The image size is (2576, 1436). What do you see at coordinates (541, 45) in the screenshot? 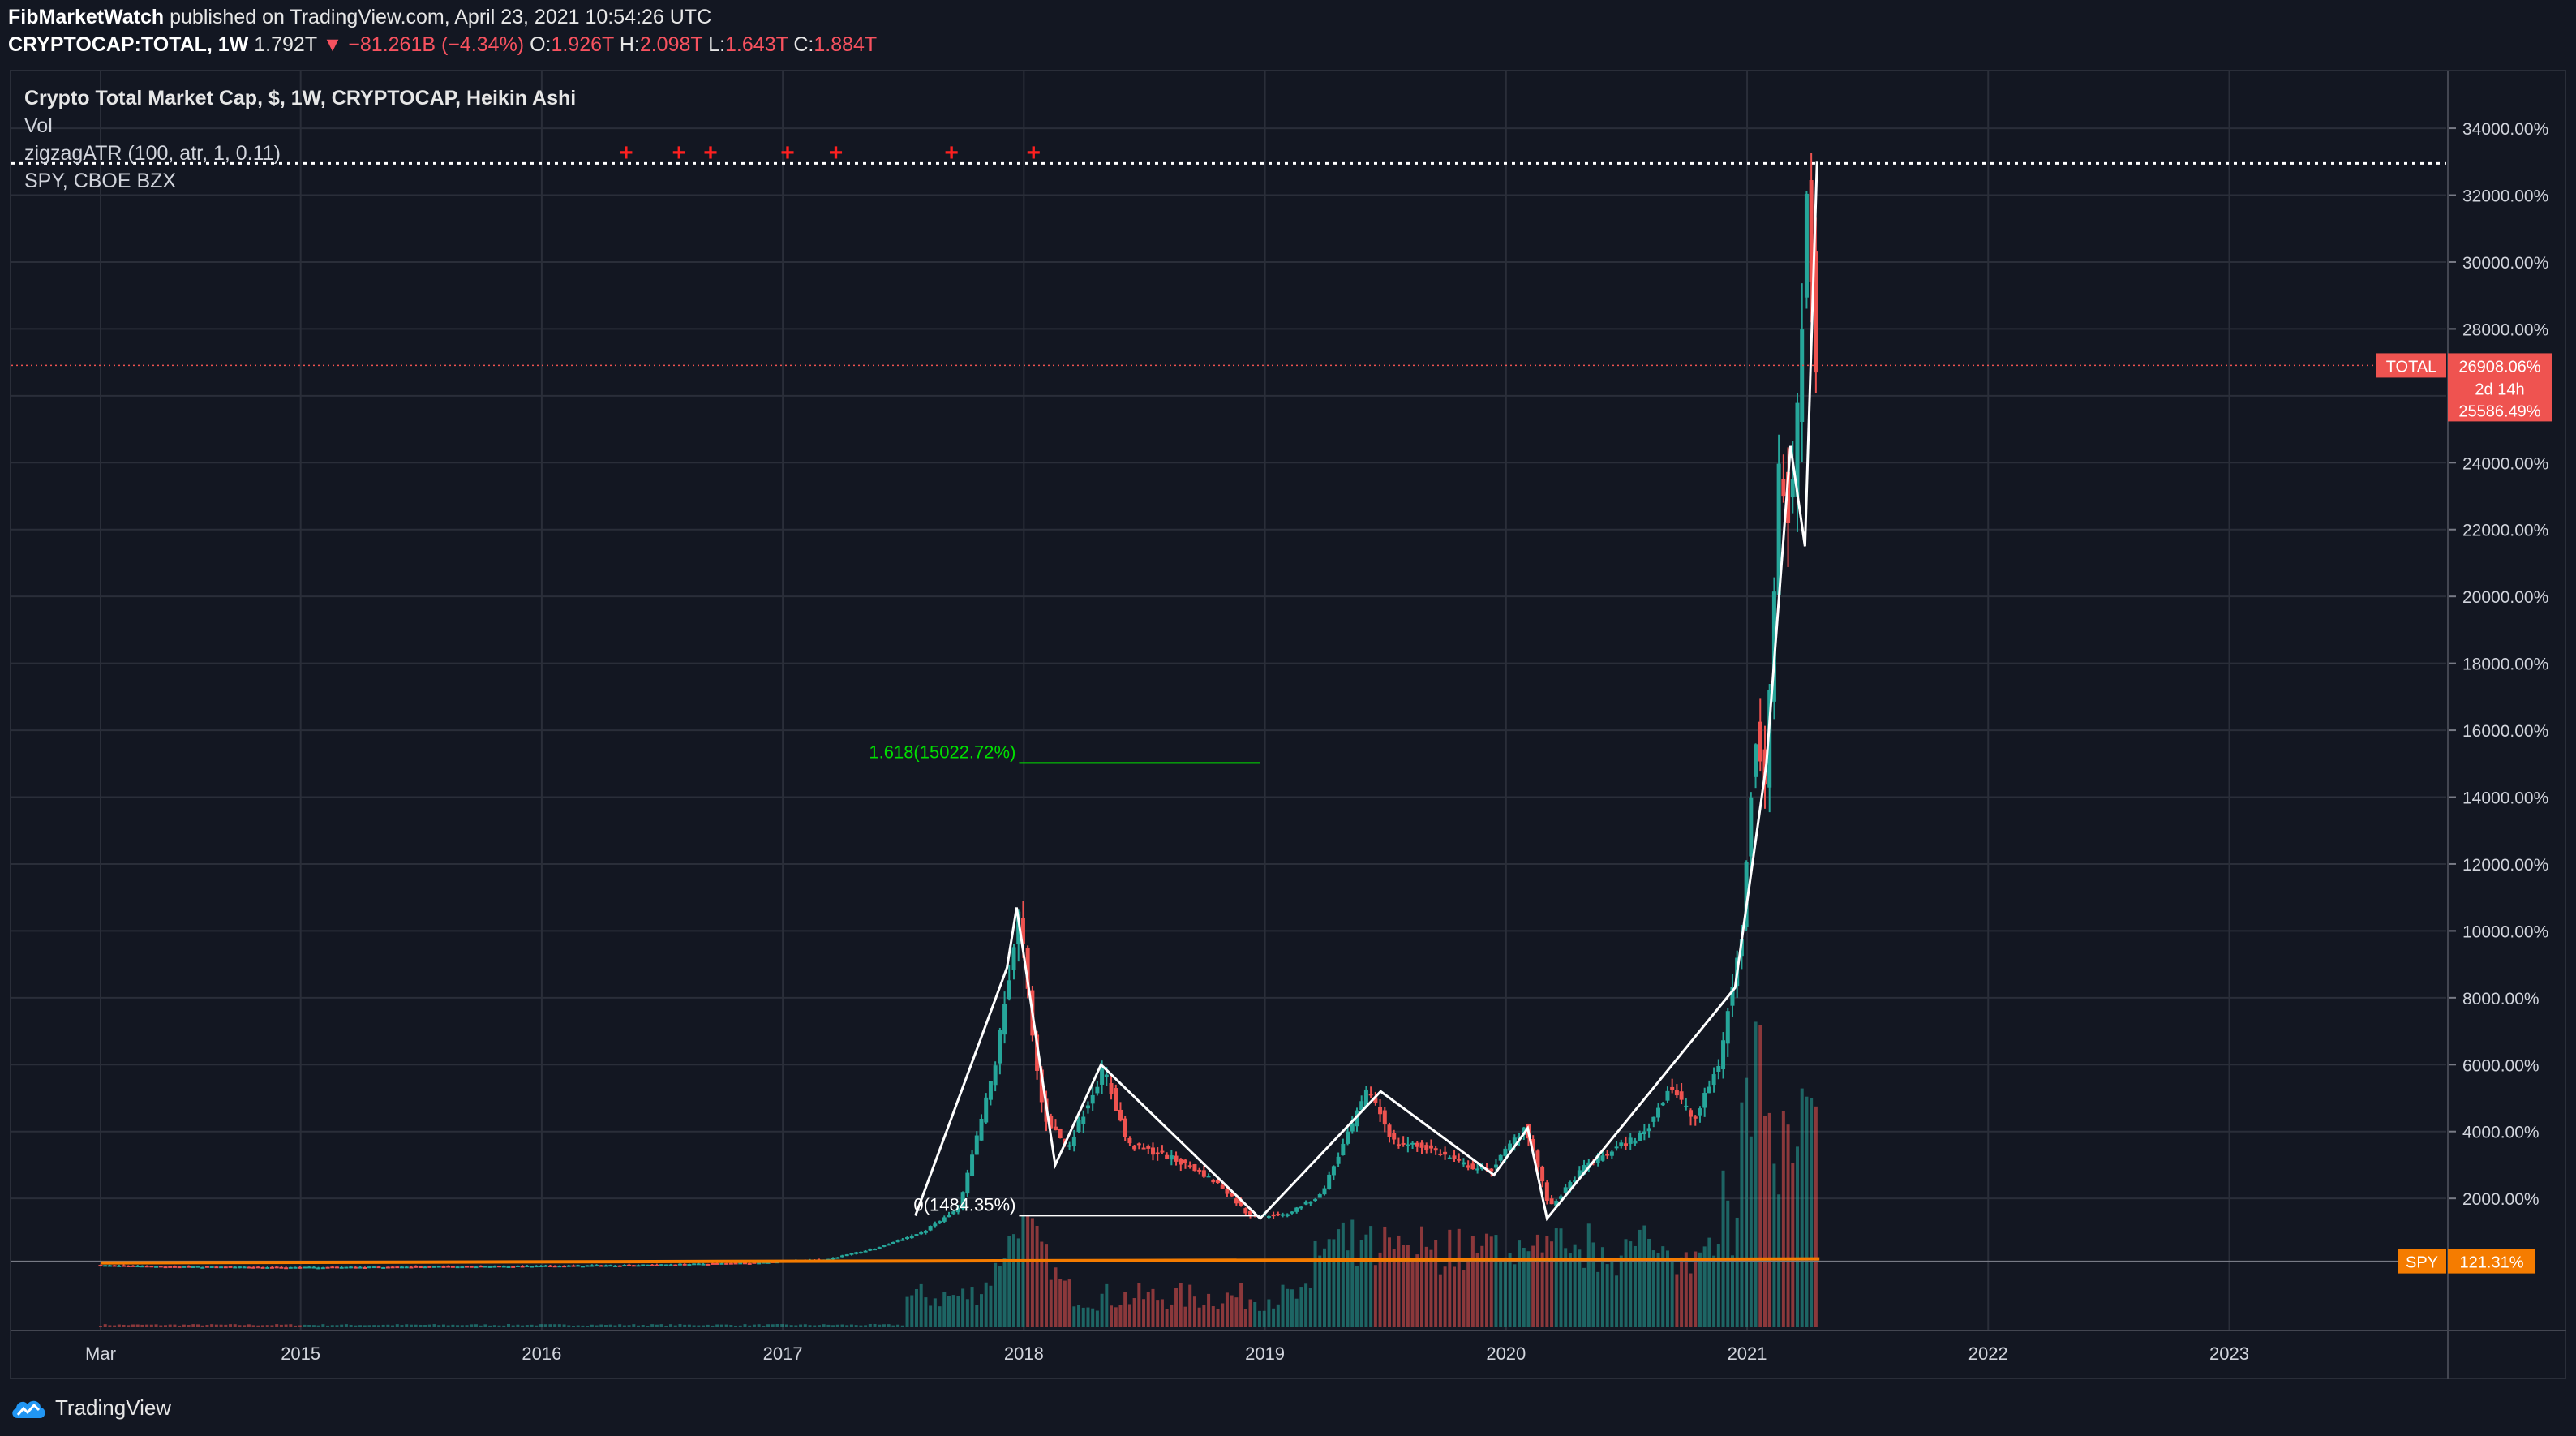
I see `open-label: O:` at bounding box center [541, 45].